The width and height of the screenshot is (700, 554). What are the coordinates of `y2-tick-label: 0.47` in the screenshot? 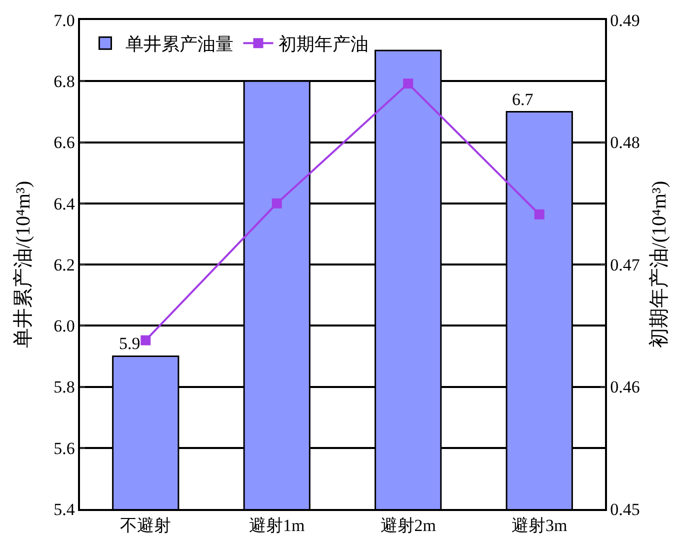 It's located at (625, 264).